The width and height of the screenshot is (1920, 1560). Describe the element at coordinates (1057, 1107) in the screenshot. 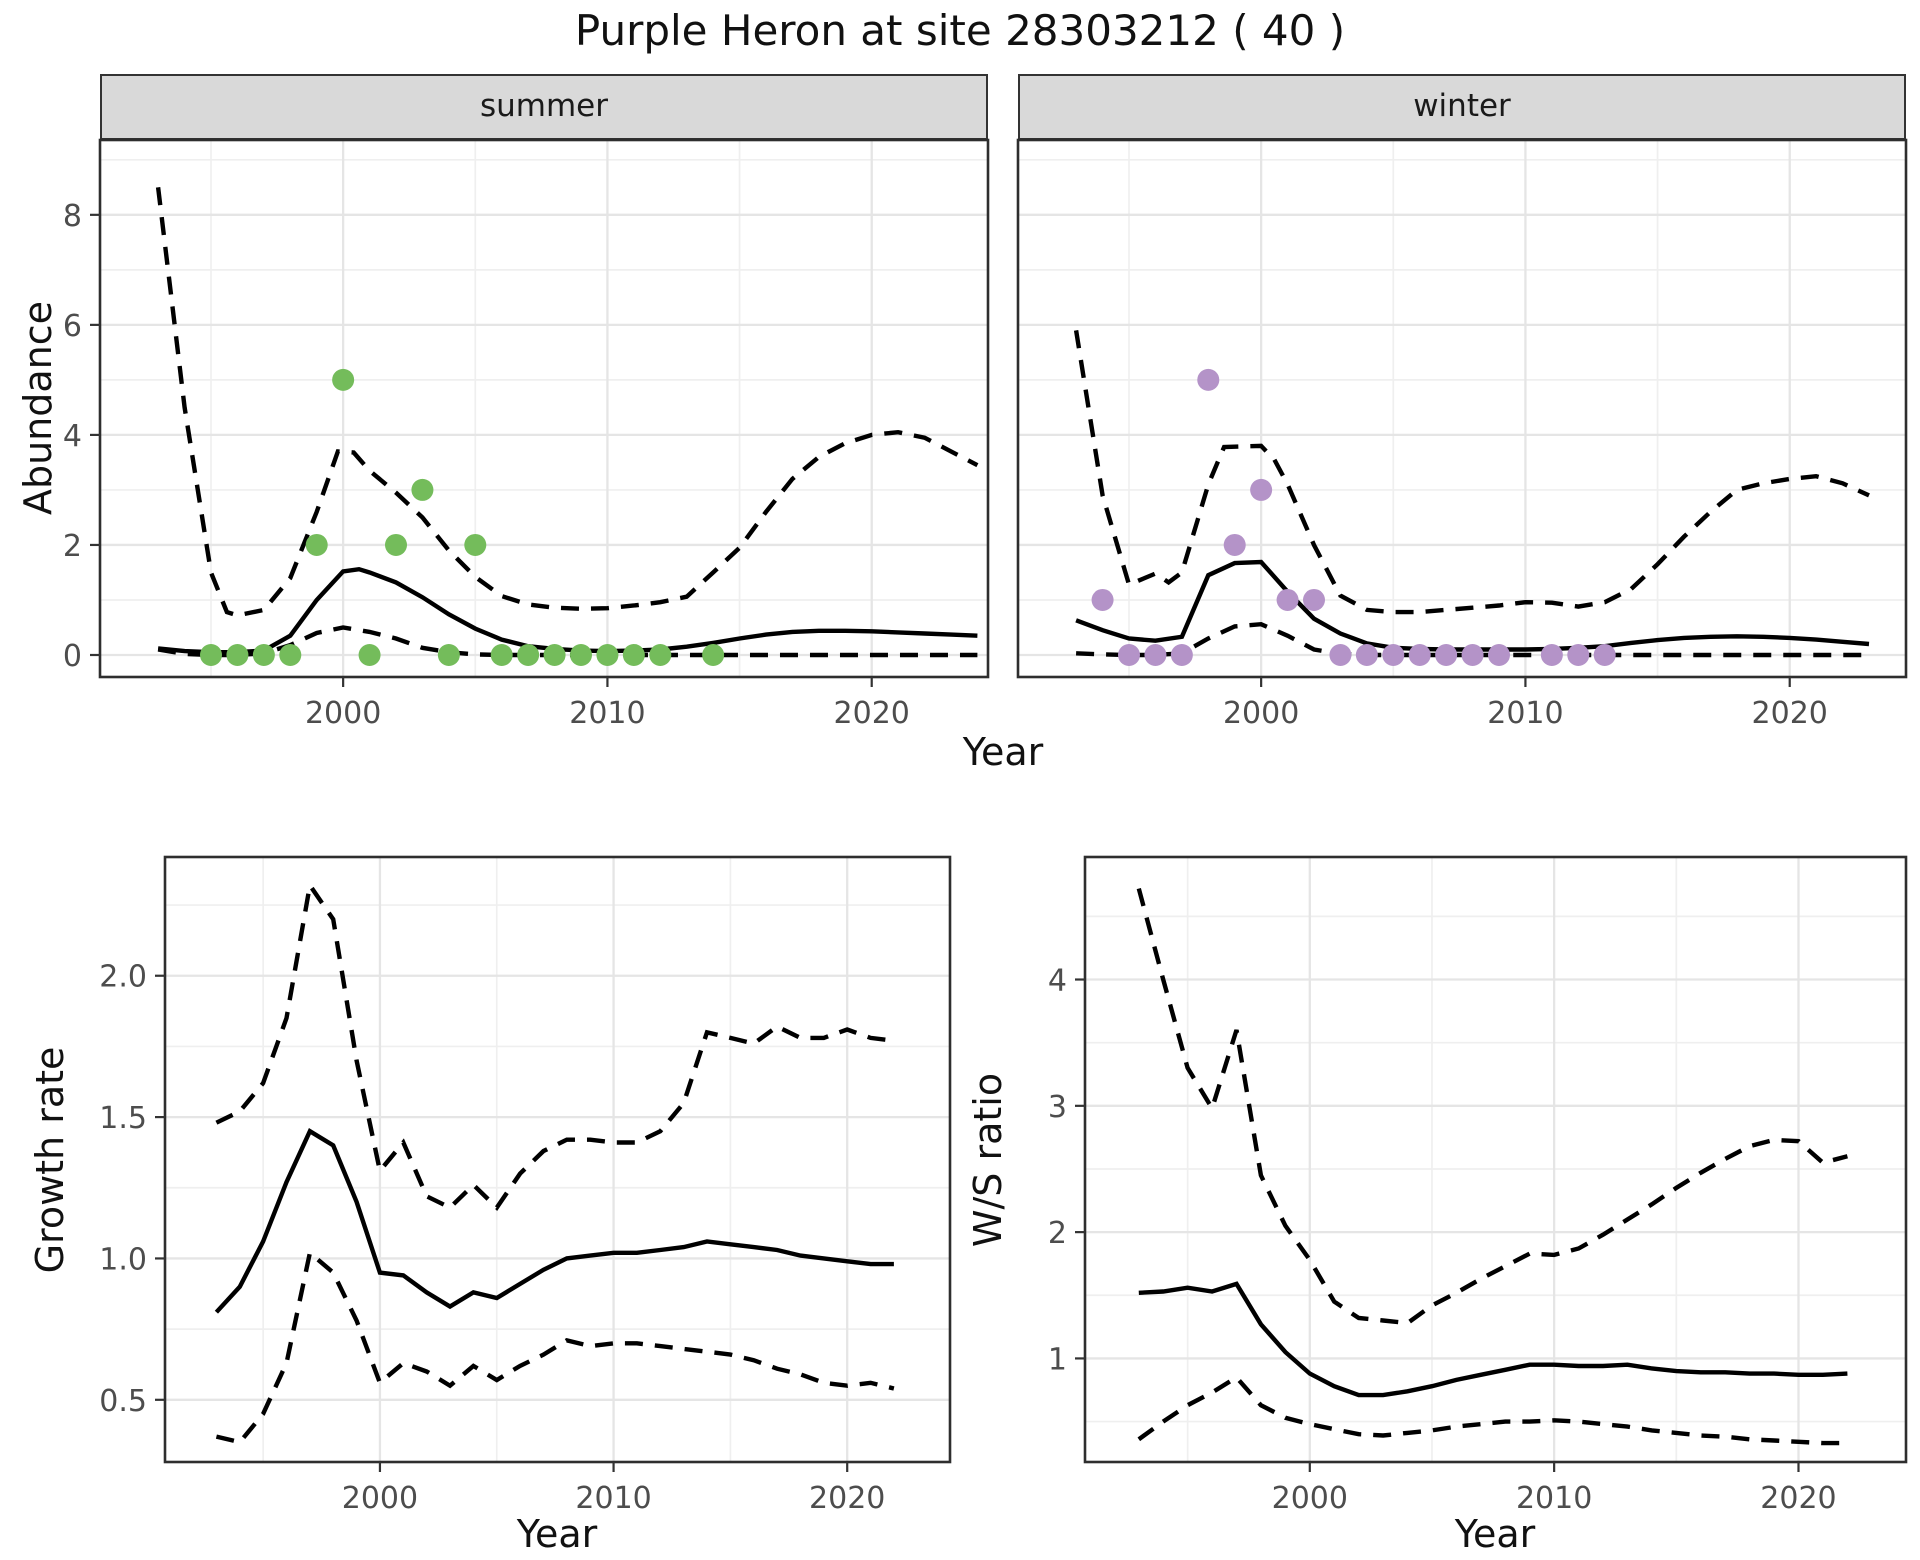

I see `y-tick-label: 3` at that location.